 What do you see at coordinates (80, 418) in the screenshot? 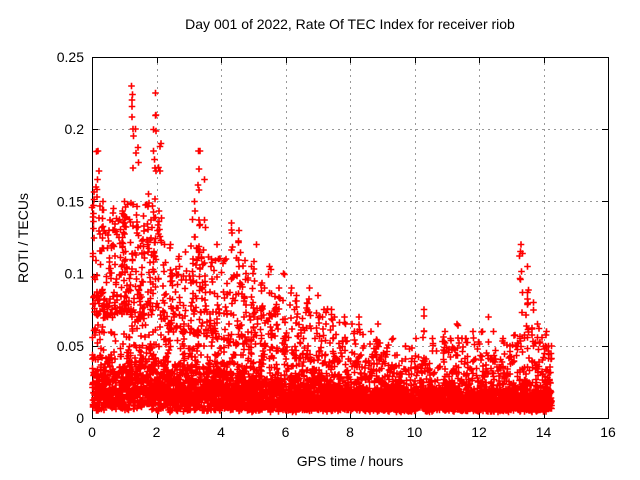
I see `y-tick-label: 0` at bounding box center [80, 418].